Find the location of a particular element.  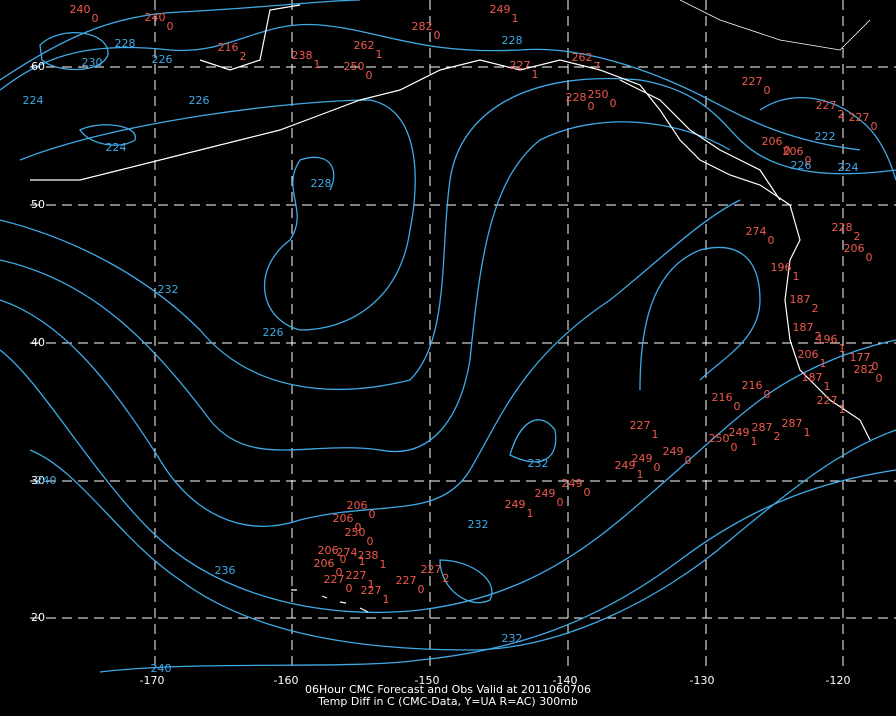

station-value: 287 is located at coordinates (792, 423).